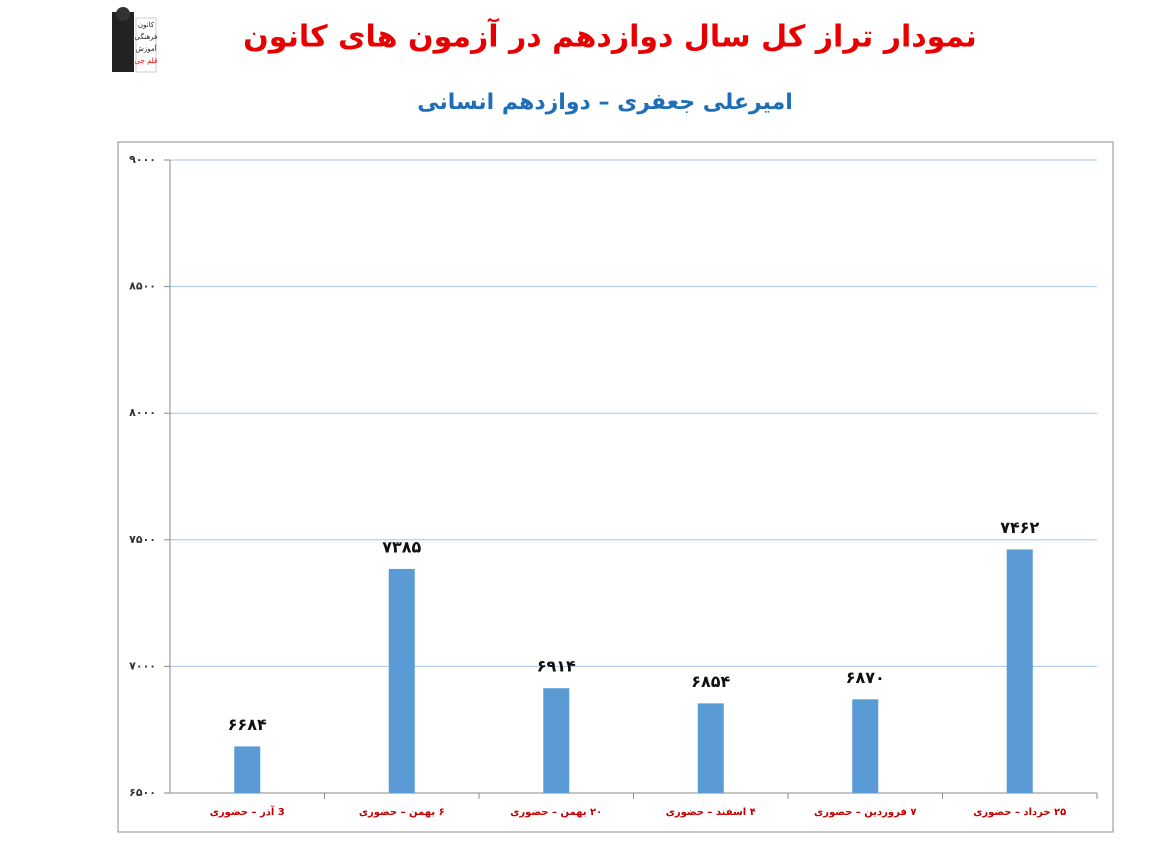 The width and height of the screenshot is (1160, 851). I want to click on logo-board, so click(146, 45).